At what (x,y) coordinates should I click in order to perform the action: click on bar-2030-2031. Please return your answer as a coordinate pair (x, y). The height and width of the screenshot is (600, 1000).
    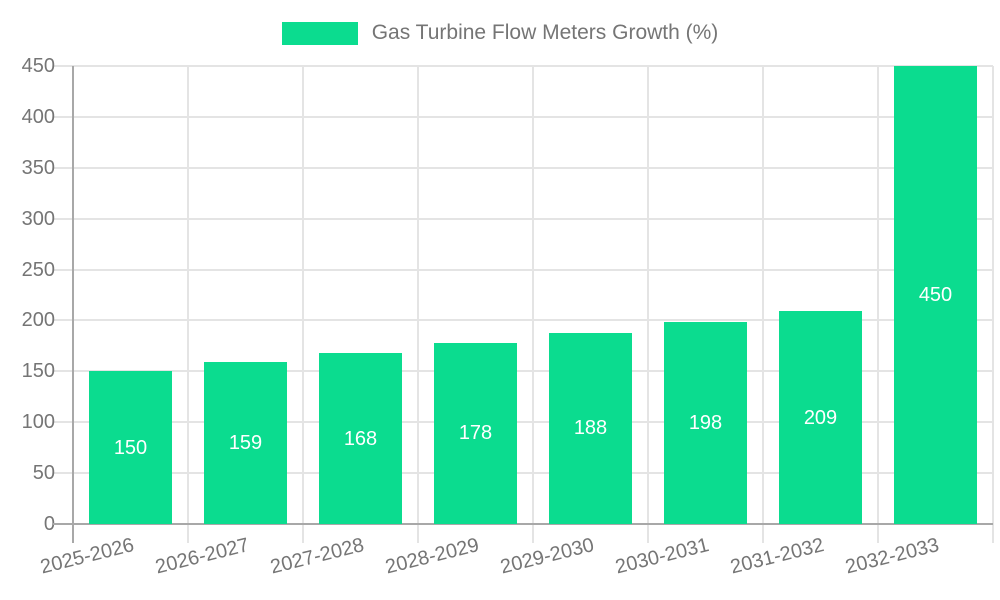
    Looking at the image, I should click on (705, 423).